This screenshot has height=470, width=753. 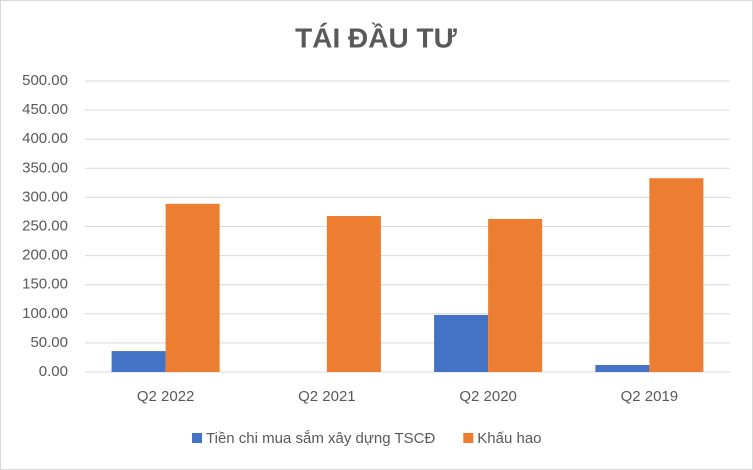 I want to click on x-tick-label: Q2 2020, so click(x=488, y=396).